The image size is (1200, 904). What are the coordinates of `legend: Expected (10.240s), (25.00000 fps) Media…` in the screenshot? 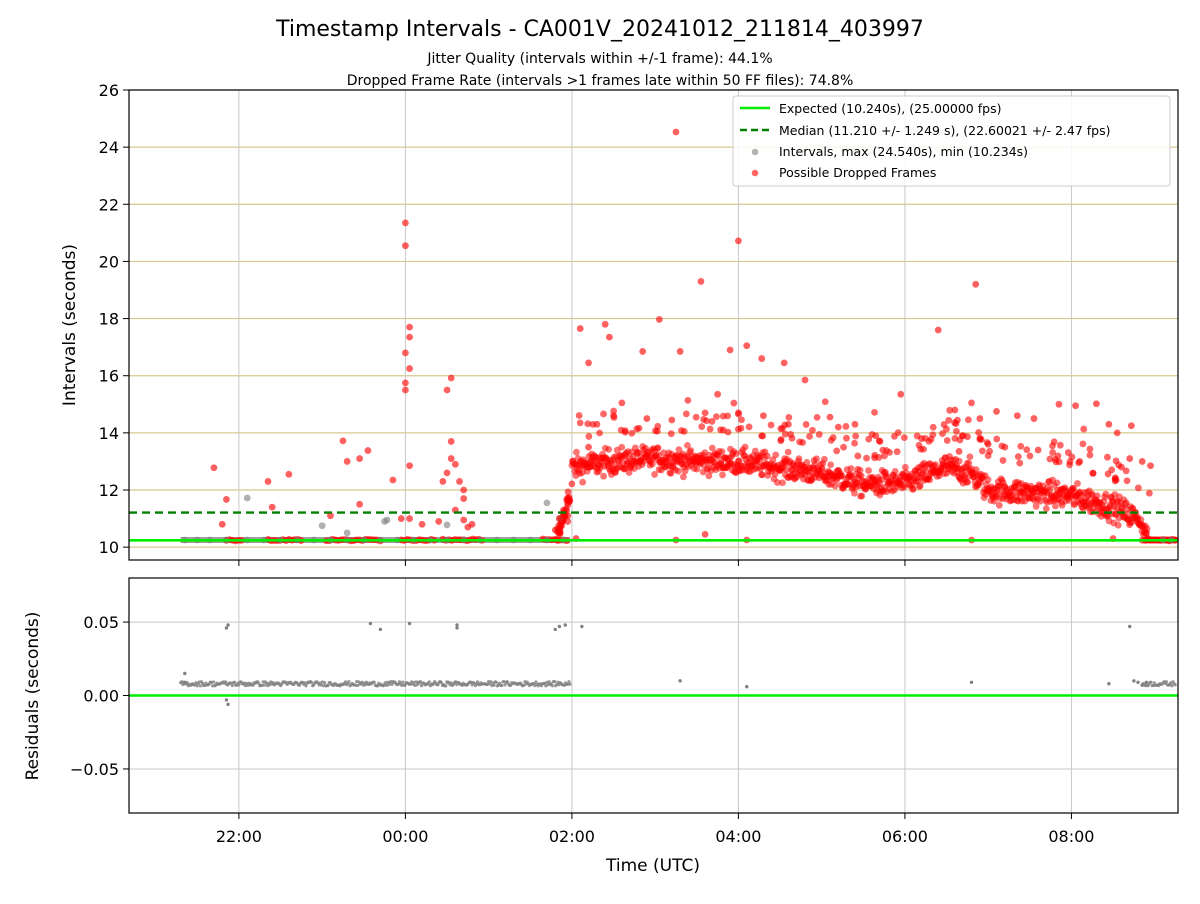 It's located at (951, 141).